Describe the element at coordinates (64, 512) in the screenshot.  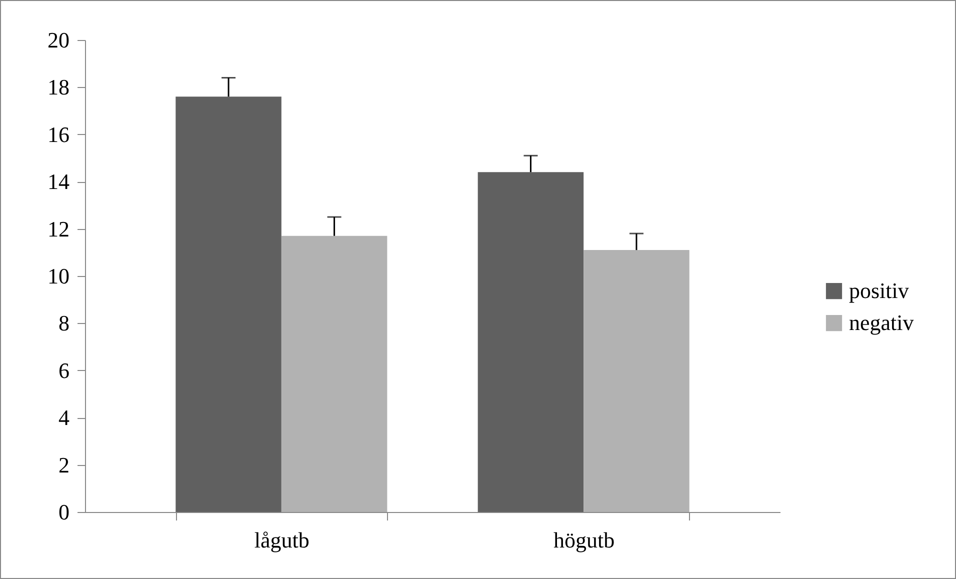
I see `y-tick-label: 0` at that location.